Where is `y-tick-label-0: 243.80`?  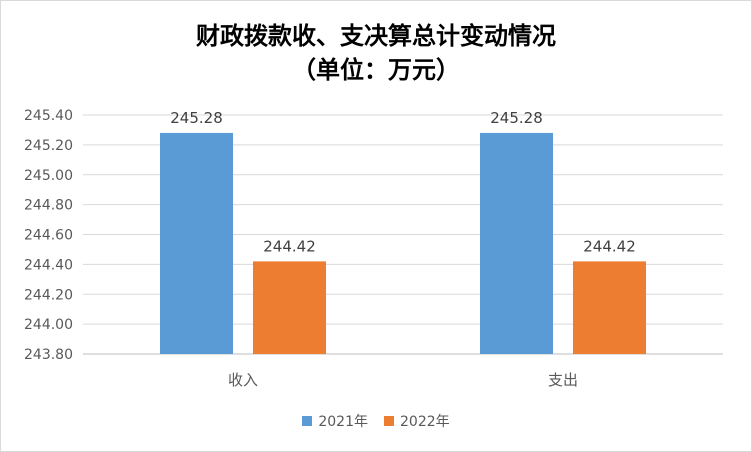 y-tick-label-0: 243.80 is located at coordinates (48, 355).